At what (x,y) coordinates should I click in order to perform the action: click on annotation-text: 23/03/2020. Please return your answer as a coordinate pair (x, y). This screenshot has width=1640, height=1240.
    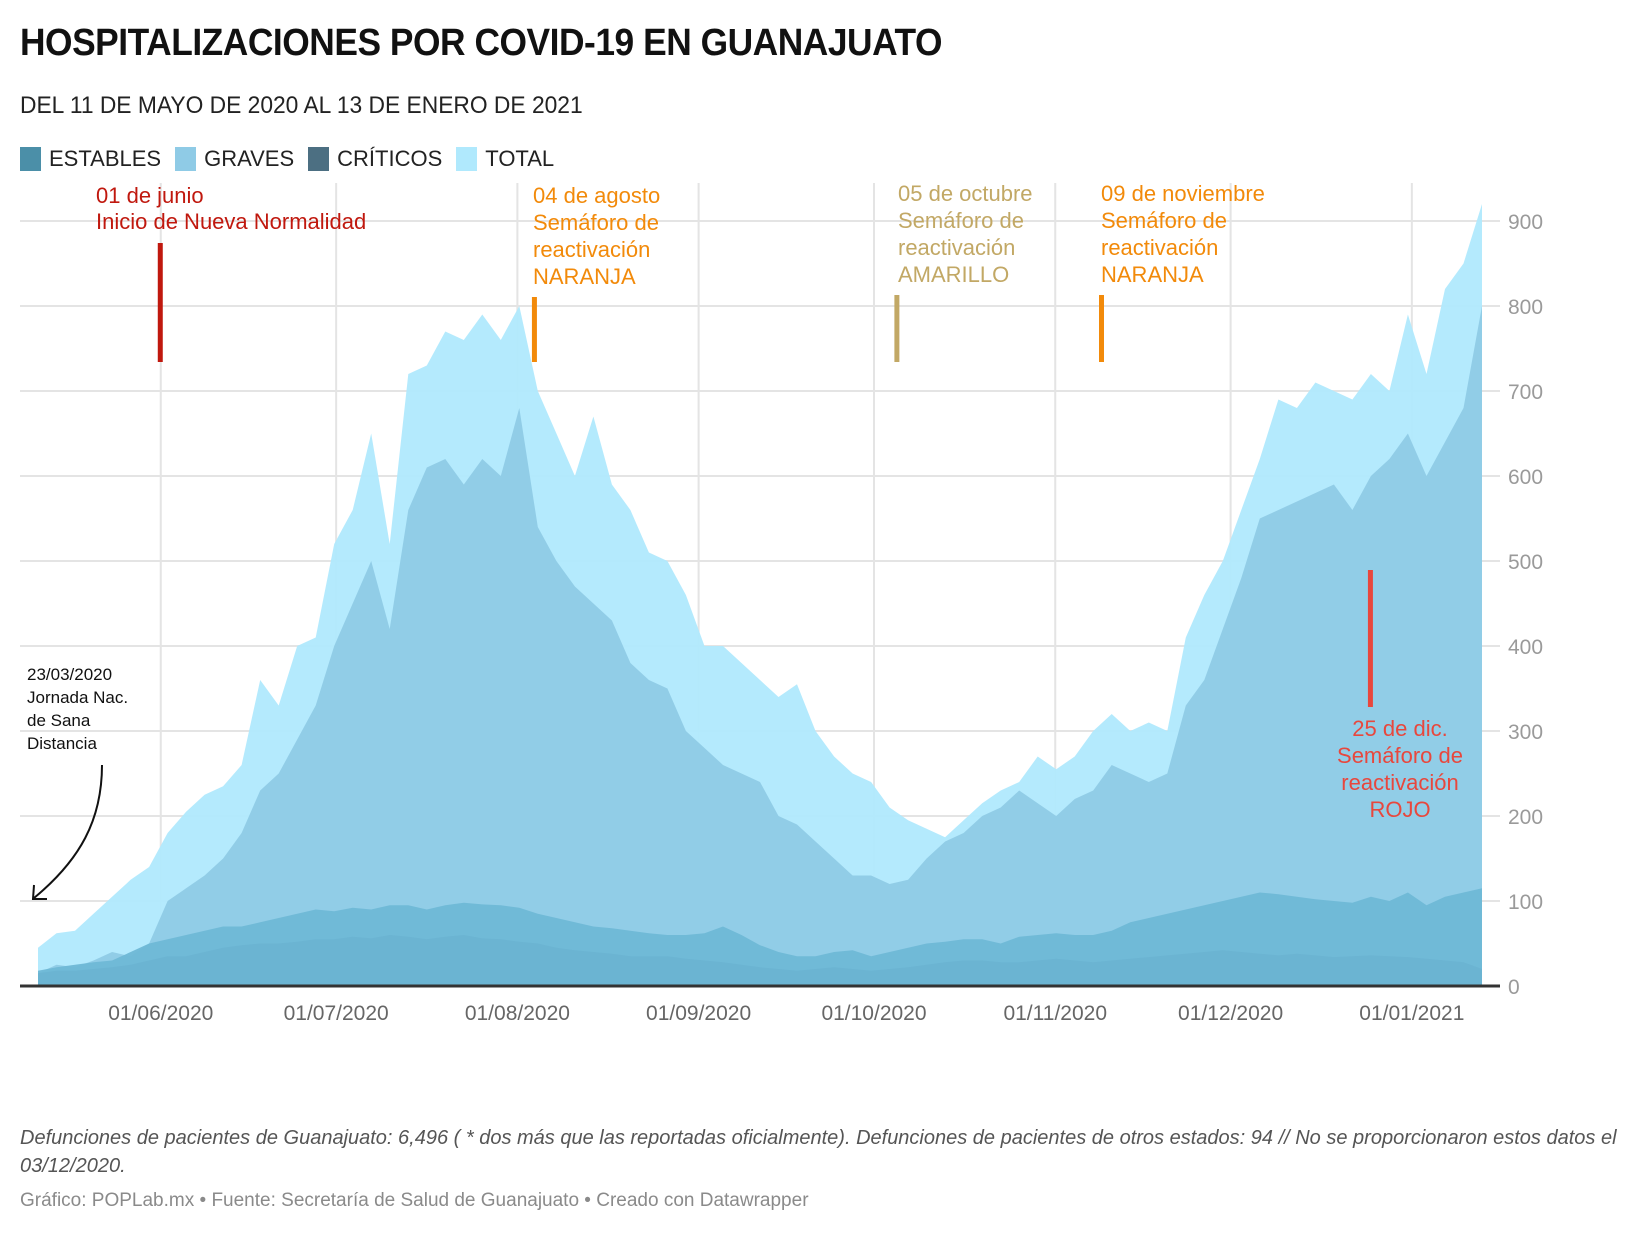
    Looking at the image, I should click on (69, 674).